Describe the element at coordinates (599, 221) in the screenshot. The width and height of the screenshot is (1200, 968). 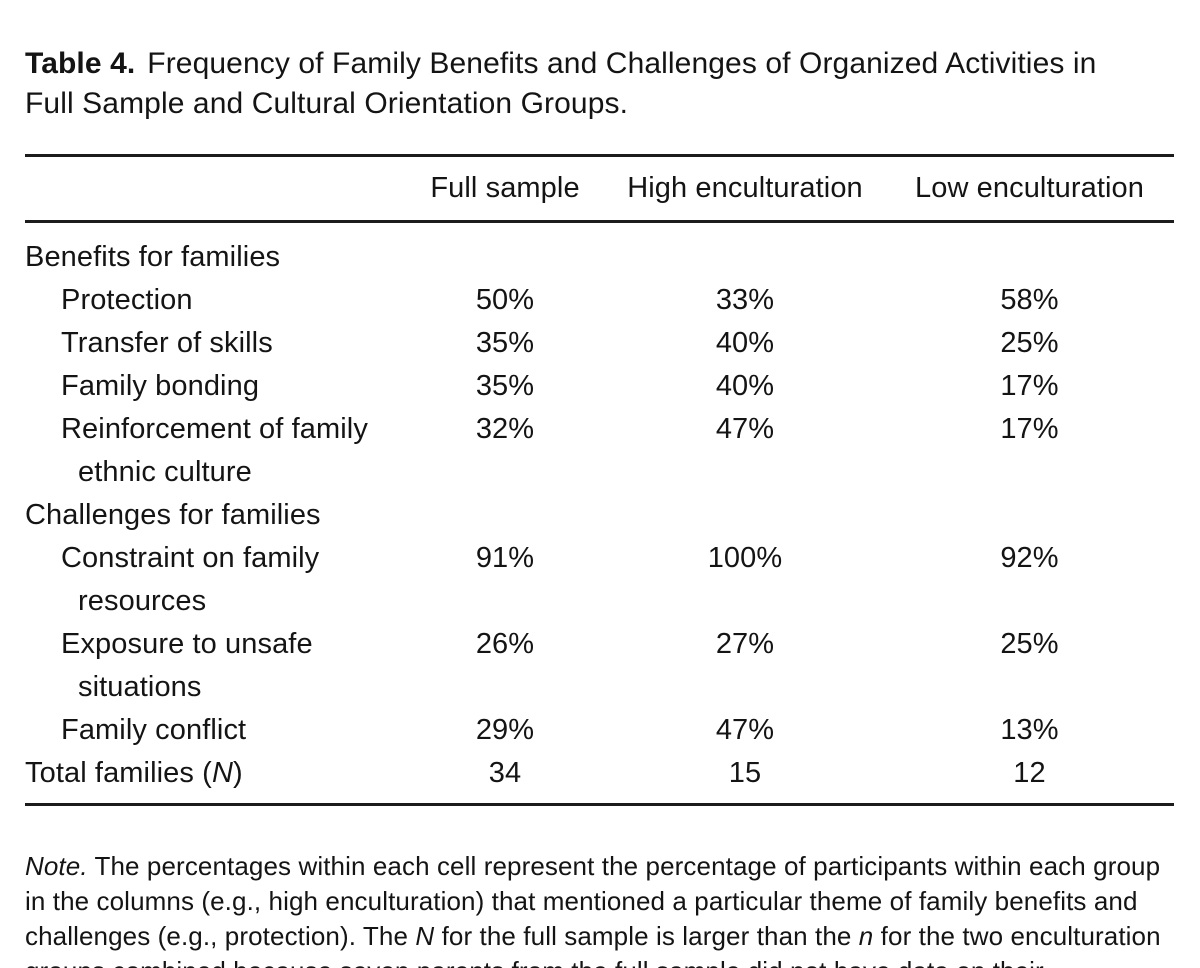
I see `table-header-rule` at that location.